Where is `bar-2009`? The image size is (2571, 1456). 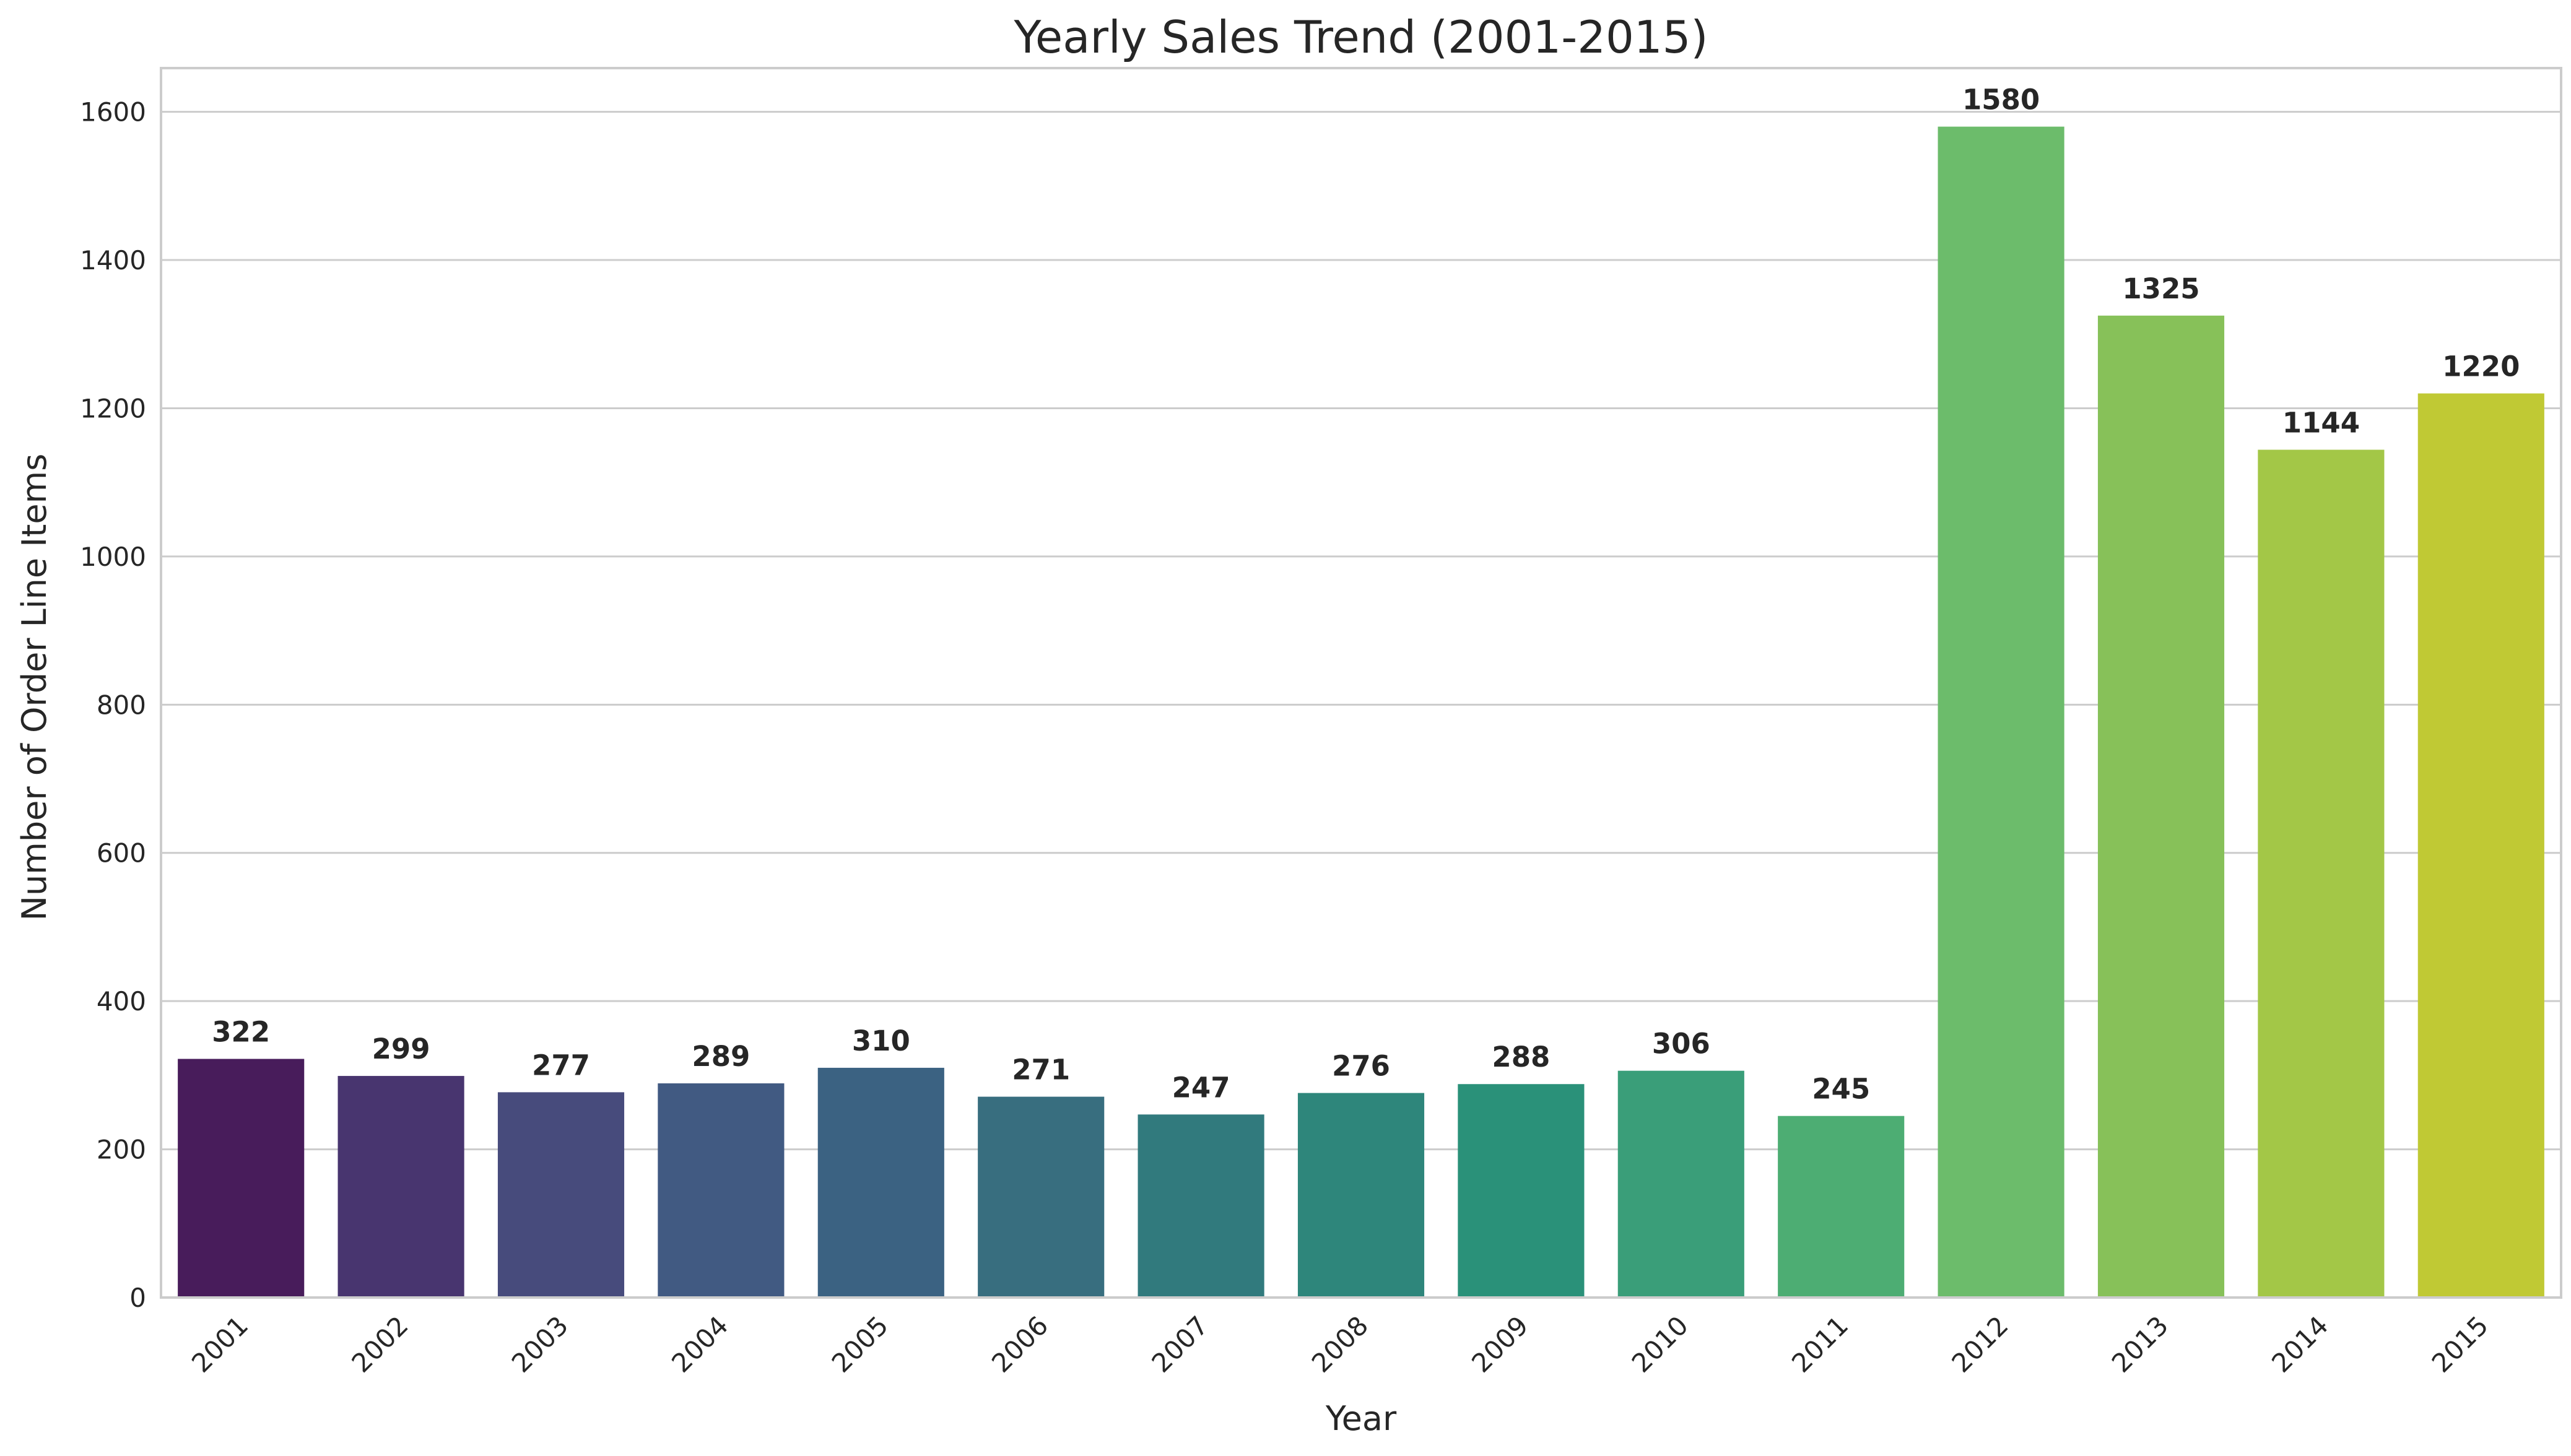 bar-2009 is located at coordinates (1521, 1191).